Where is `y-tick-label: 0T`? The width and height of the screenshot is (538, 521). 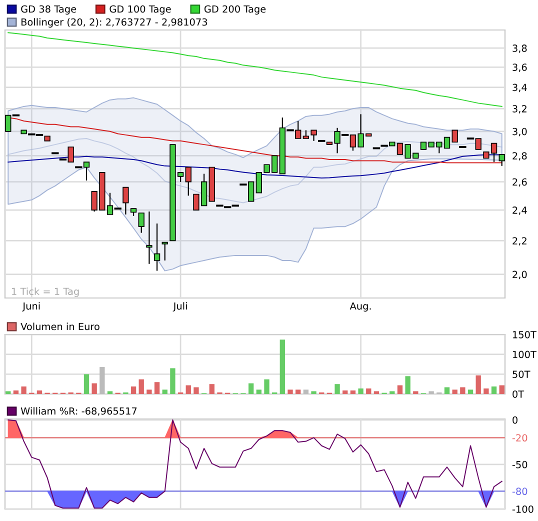 y-tick-label: 0T is located at coordinates (518, 394).